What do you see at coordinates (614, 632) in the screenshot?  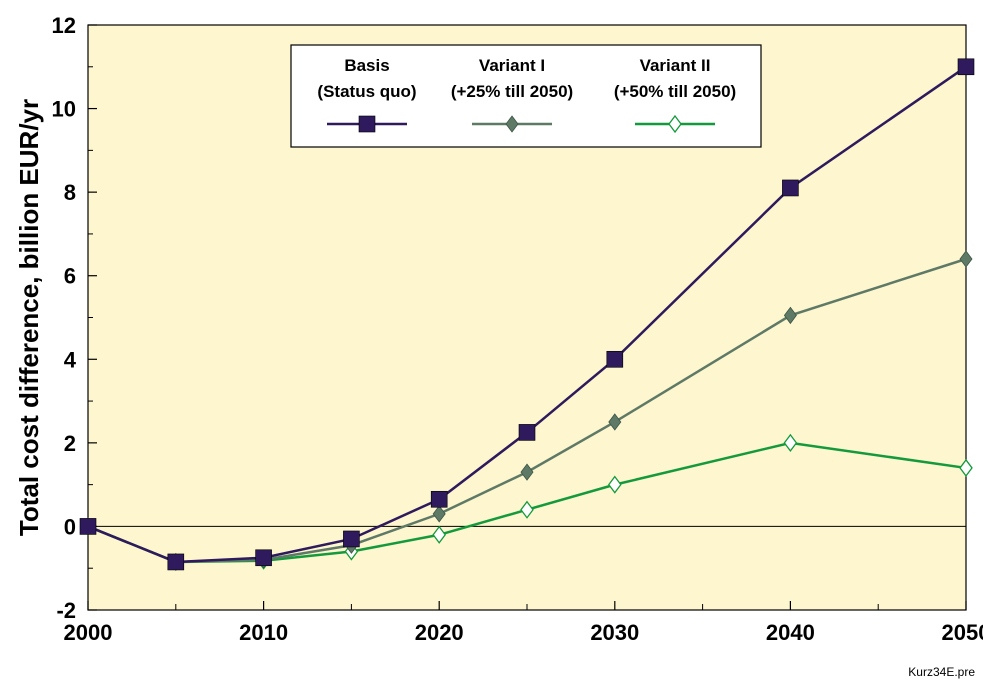 I see `x-tick-label: 2030` at bounding box center [614, 632].